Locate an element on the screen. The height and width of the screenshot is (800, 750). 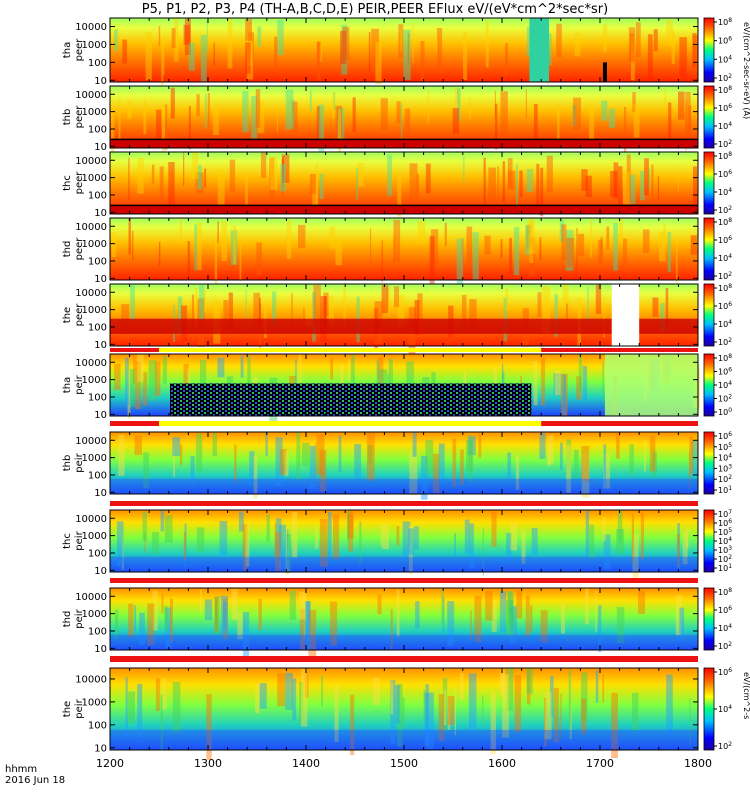
stripe-yellow is located at coordinates (404, 423).